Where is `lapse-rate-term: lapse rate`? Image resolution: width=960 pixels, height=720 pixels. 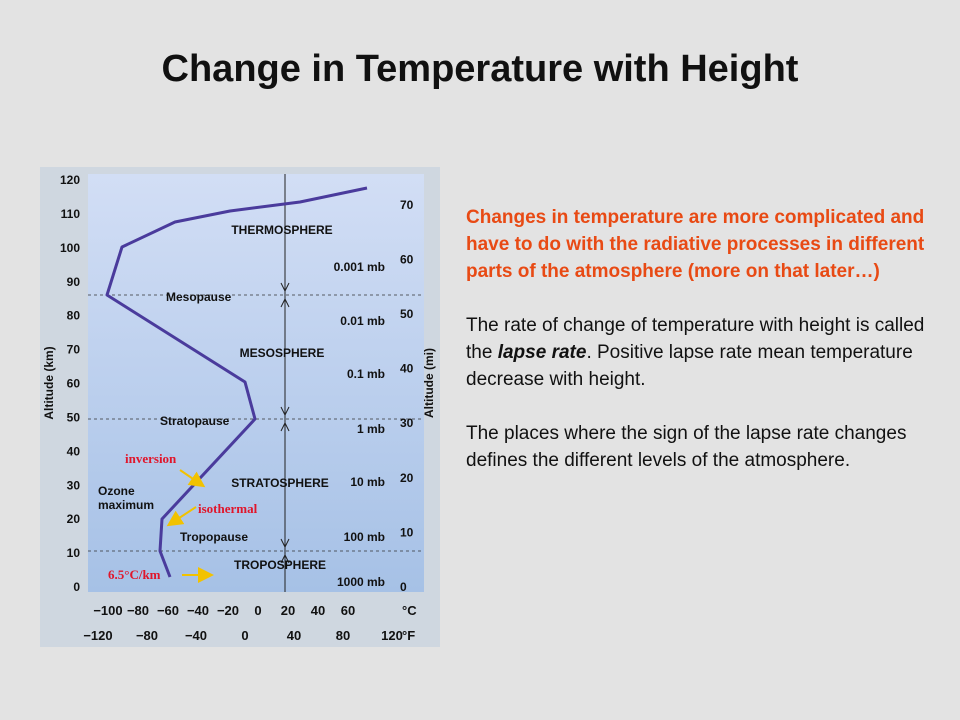 lapse-rate-term: lapse rate is located at coordinates (542, 352).